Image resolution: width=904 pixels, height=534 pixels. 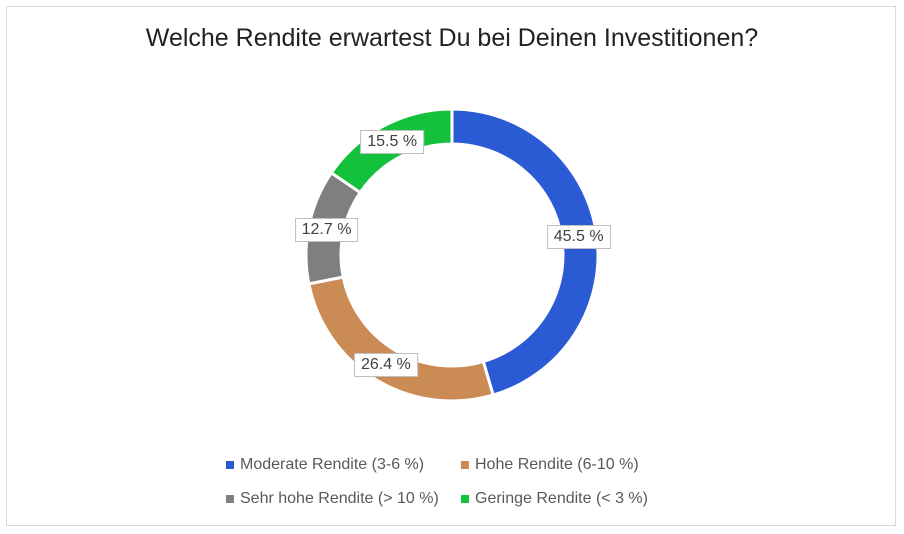 What do you see at coordinates (392, 141) in the screenshot?
I see `data-label: 15.5 %` at bounding box center [392, 141].